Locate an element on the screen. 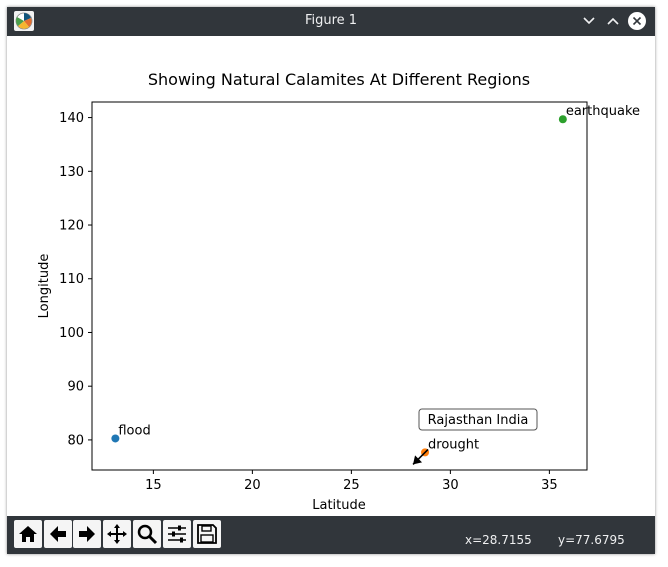 Image resolution: width=668 pixels, height=567 pixels. configure-subplots-button is located at coordinates (177, 534).